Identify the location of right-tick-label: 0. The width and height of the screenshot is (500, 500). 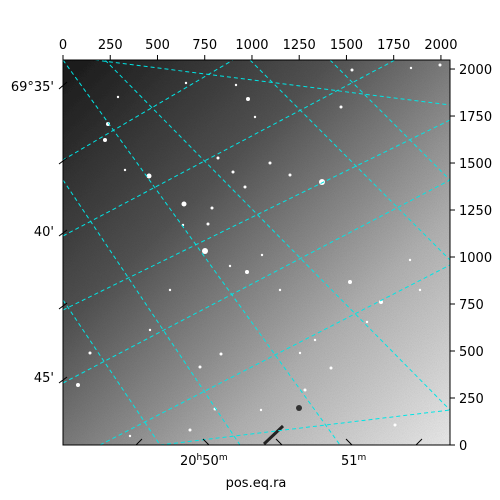
(463, 446).